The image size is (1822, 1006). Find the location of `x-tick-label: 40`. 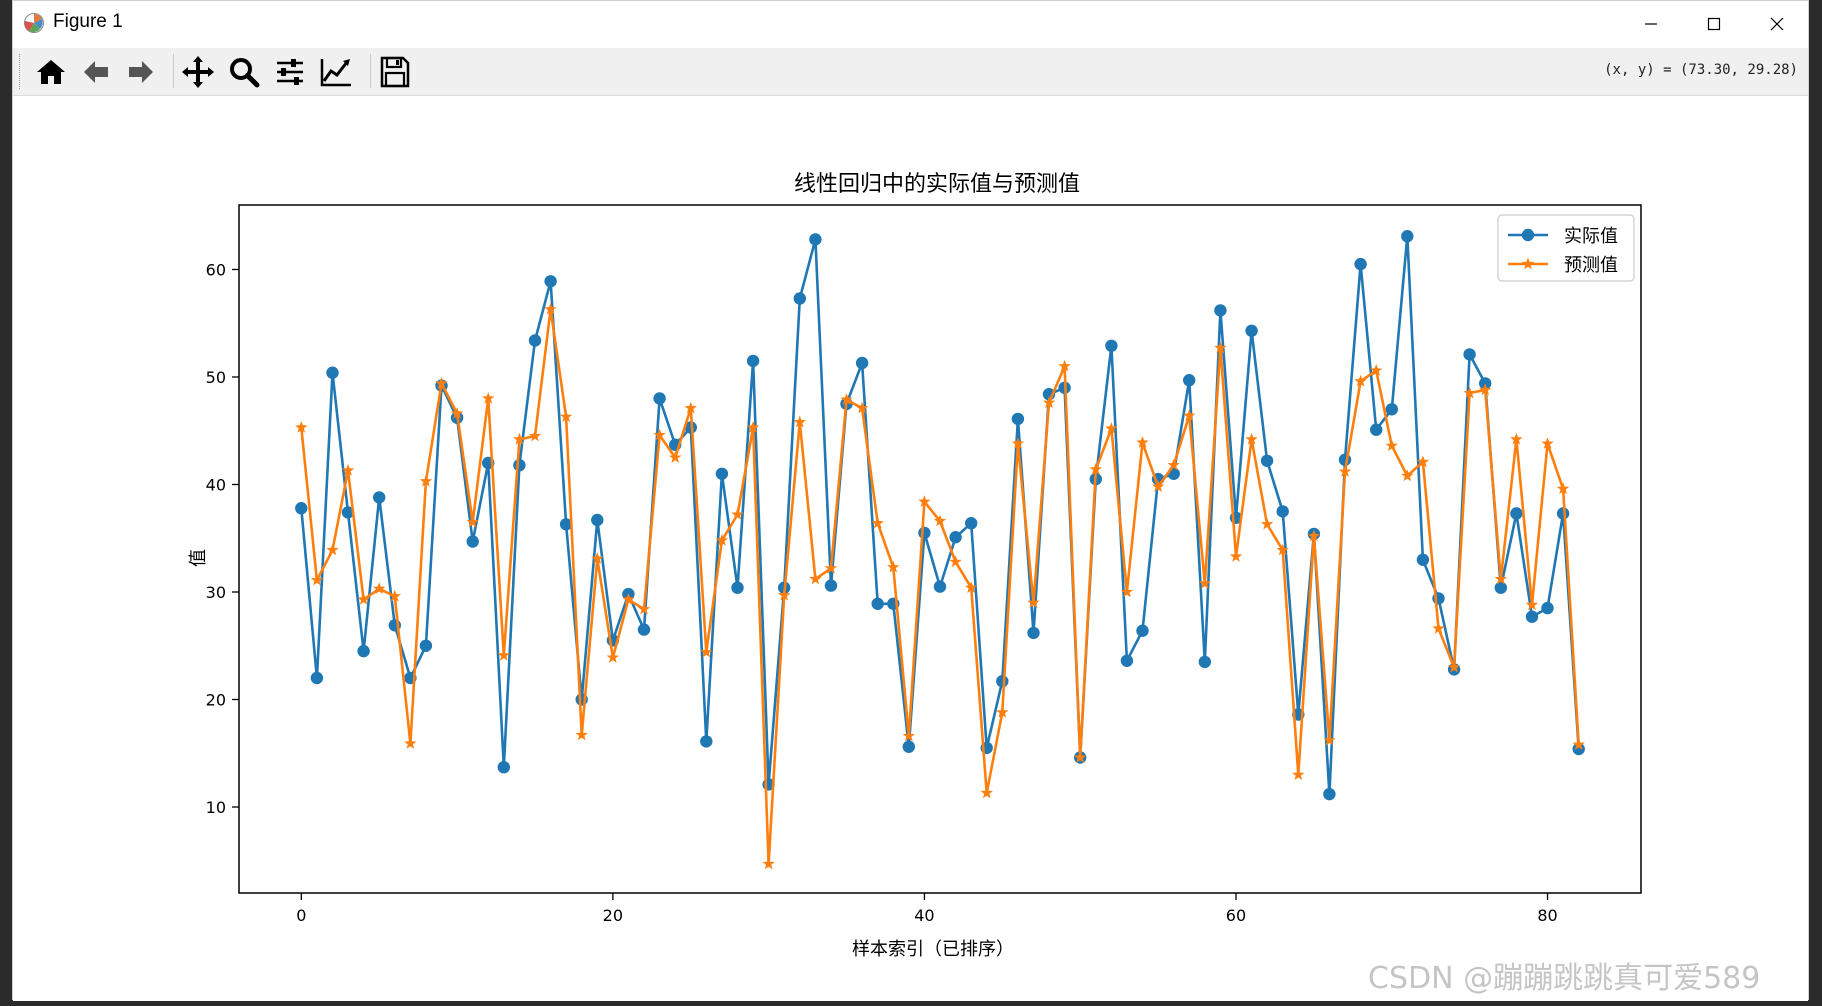

x-tick-label: 40 is located at coordinates (924, 915).